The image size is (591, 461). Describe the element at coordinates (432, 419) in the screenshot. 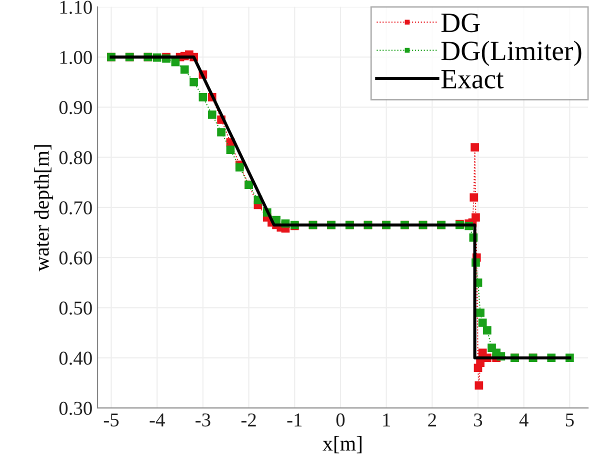

I see `x-tick-label: 2` at that location.